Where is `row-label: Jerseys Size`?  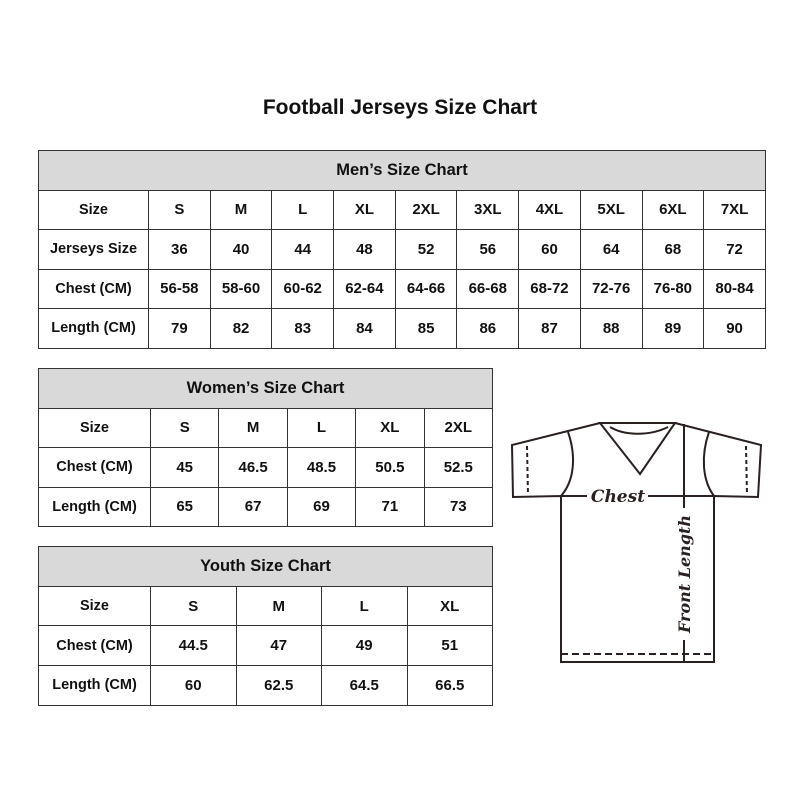 row-label: Jerseys Size is located at coordinates (93, 249).